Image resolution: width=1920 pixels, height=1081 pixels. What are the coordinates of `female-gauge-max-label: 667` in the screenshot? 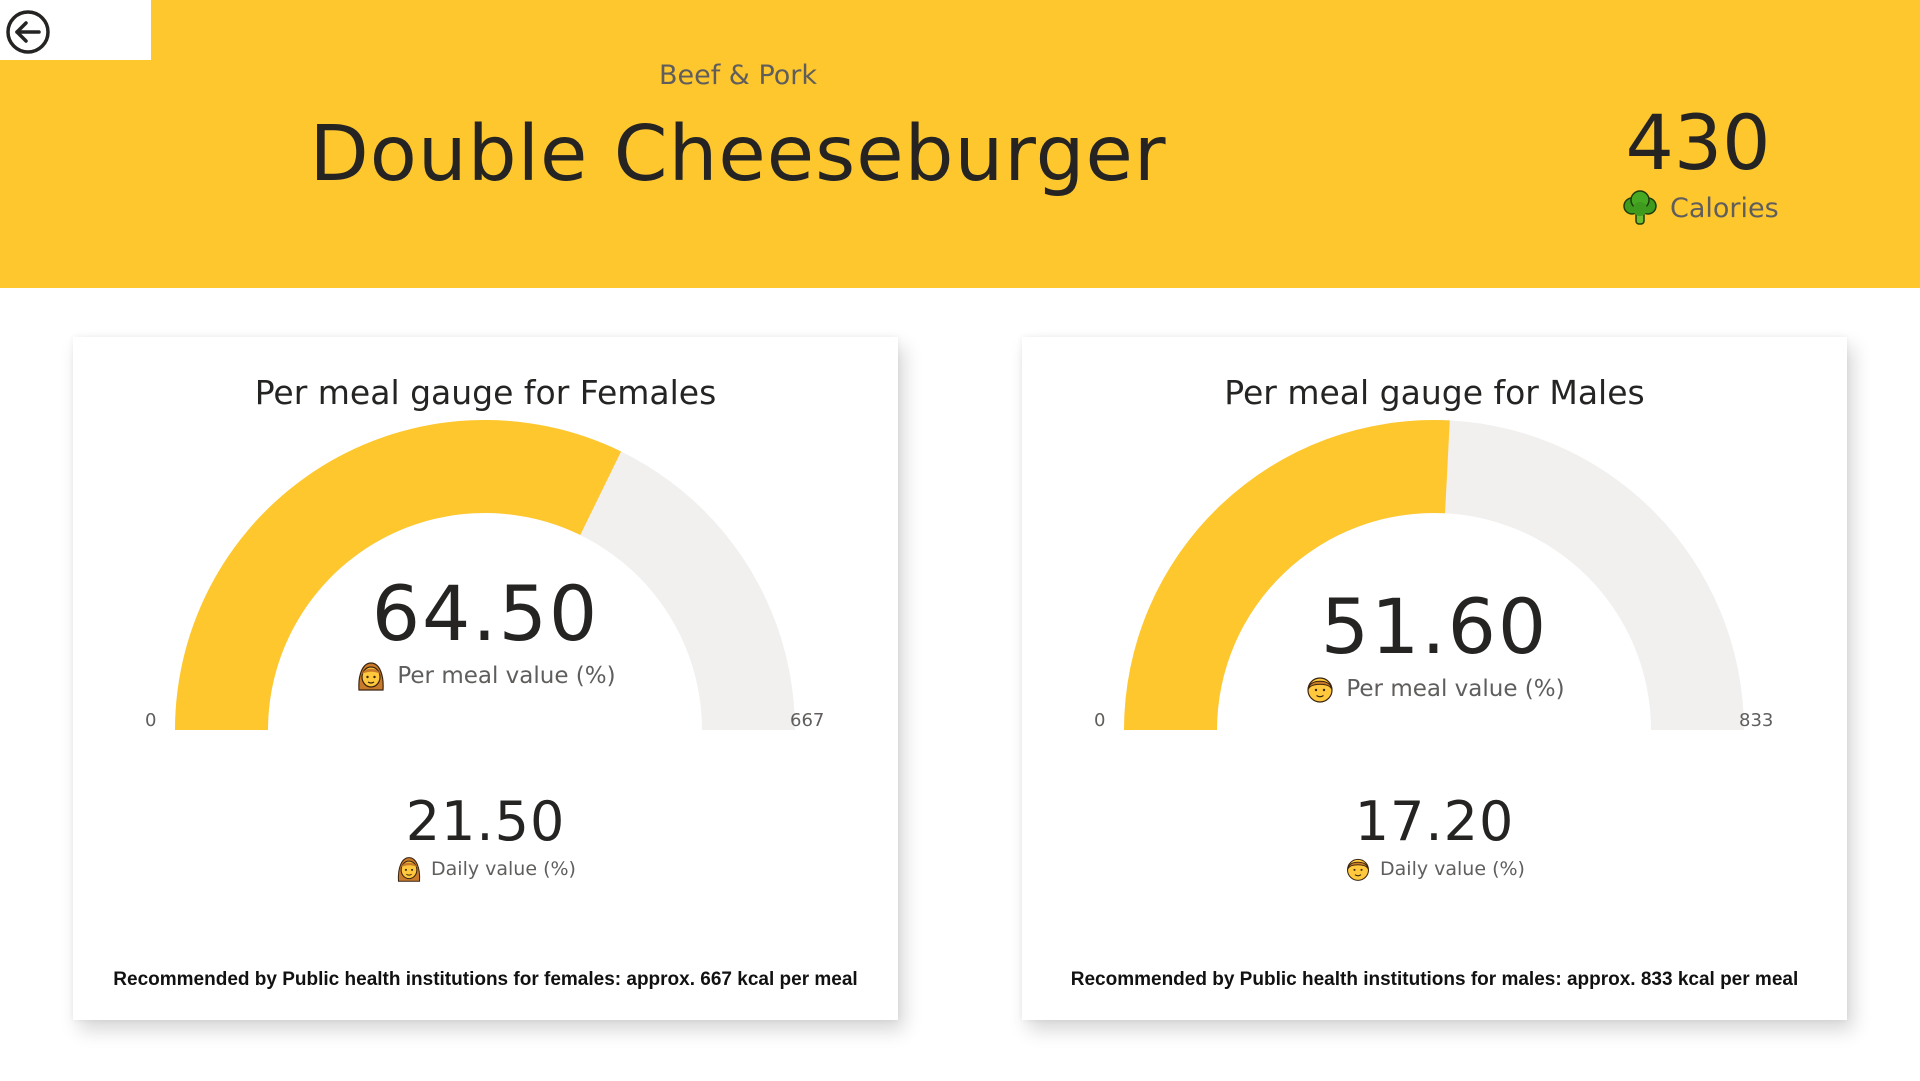 It's located at (807, 720).